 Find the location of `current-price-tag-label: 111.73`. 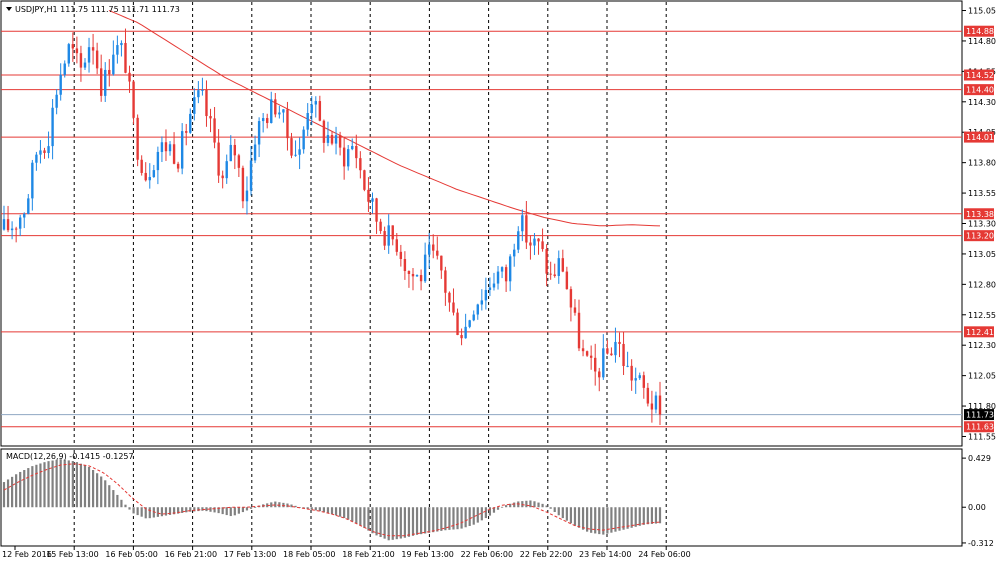

current-price-tag-label: 111.73 is located at coordinates (980, 415).